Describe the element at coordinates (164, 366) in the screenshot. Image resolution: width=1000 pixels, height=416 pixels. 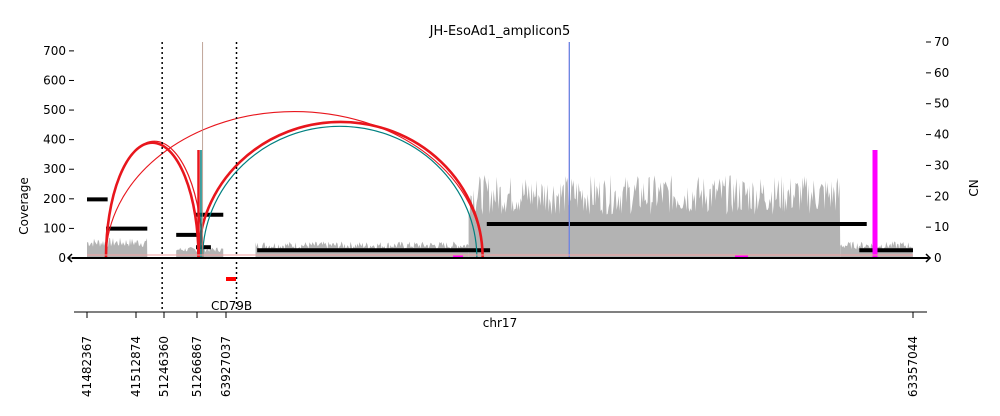
I see `x-tick-label: 51246360` at that location.